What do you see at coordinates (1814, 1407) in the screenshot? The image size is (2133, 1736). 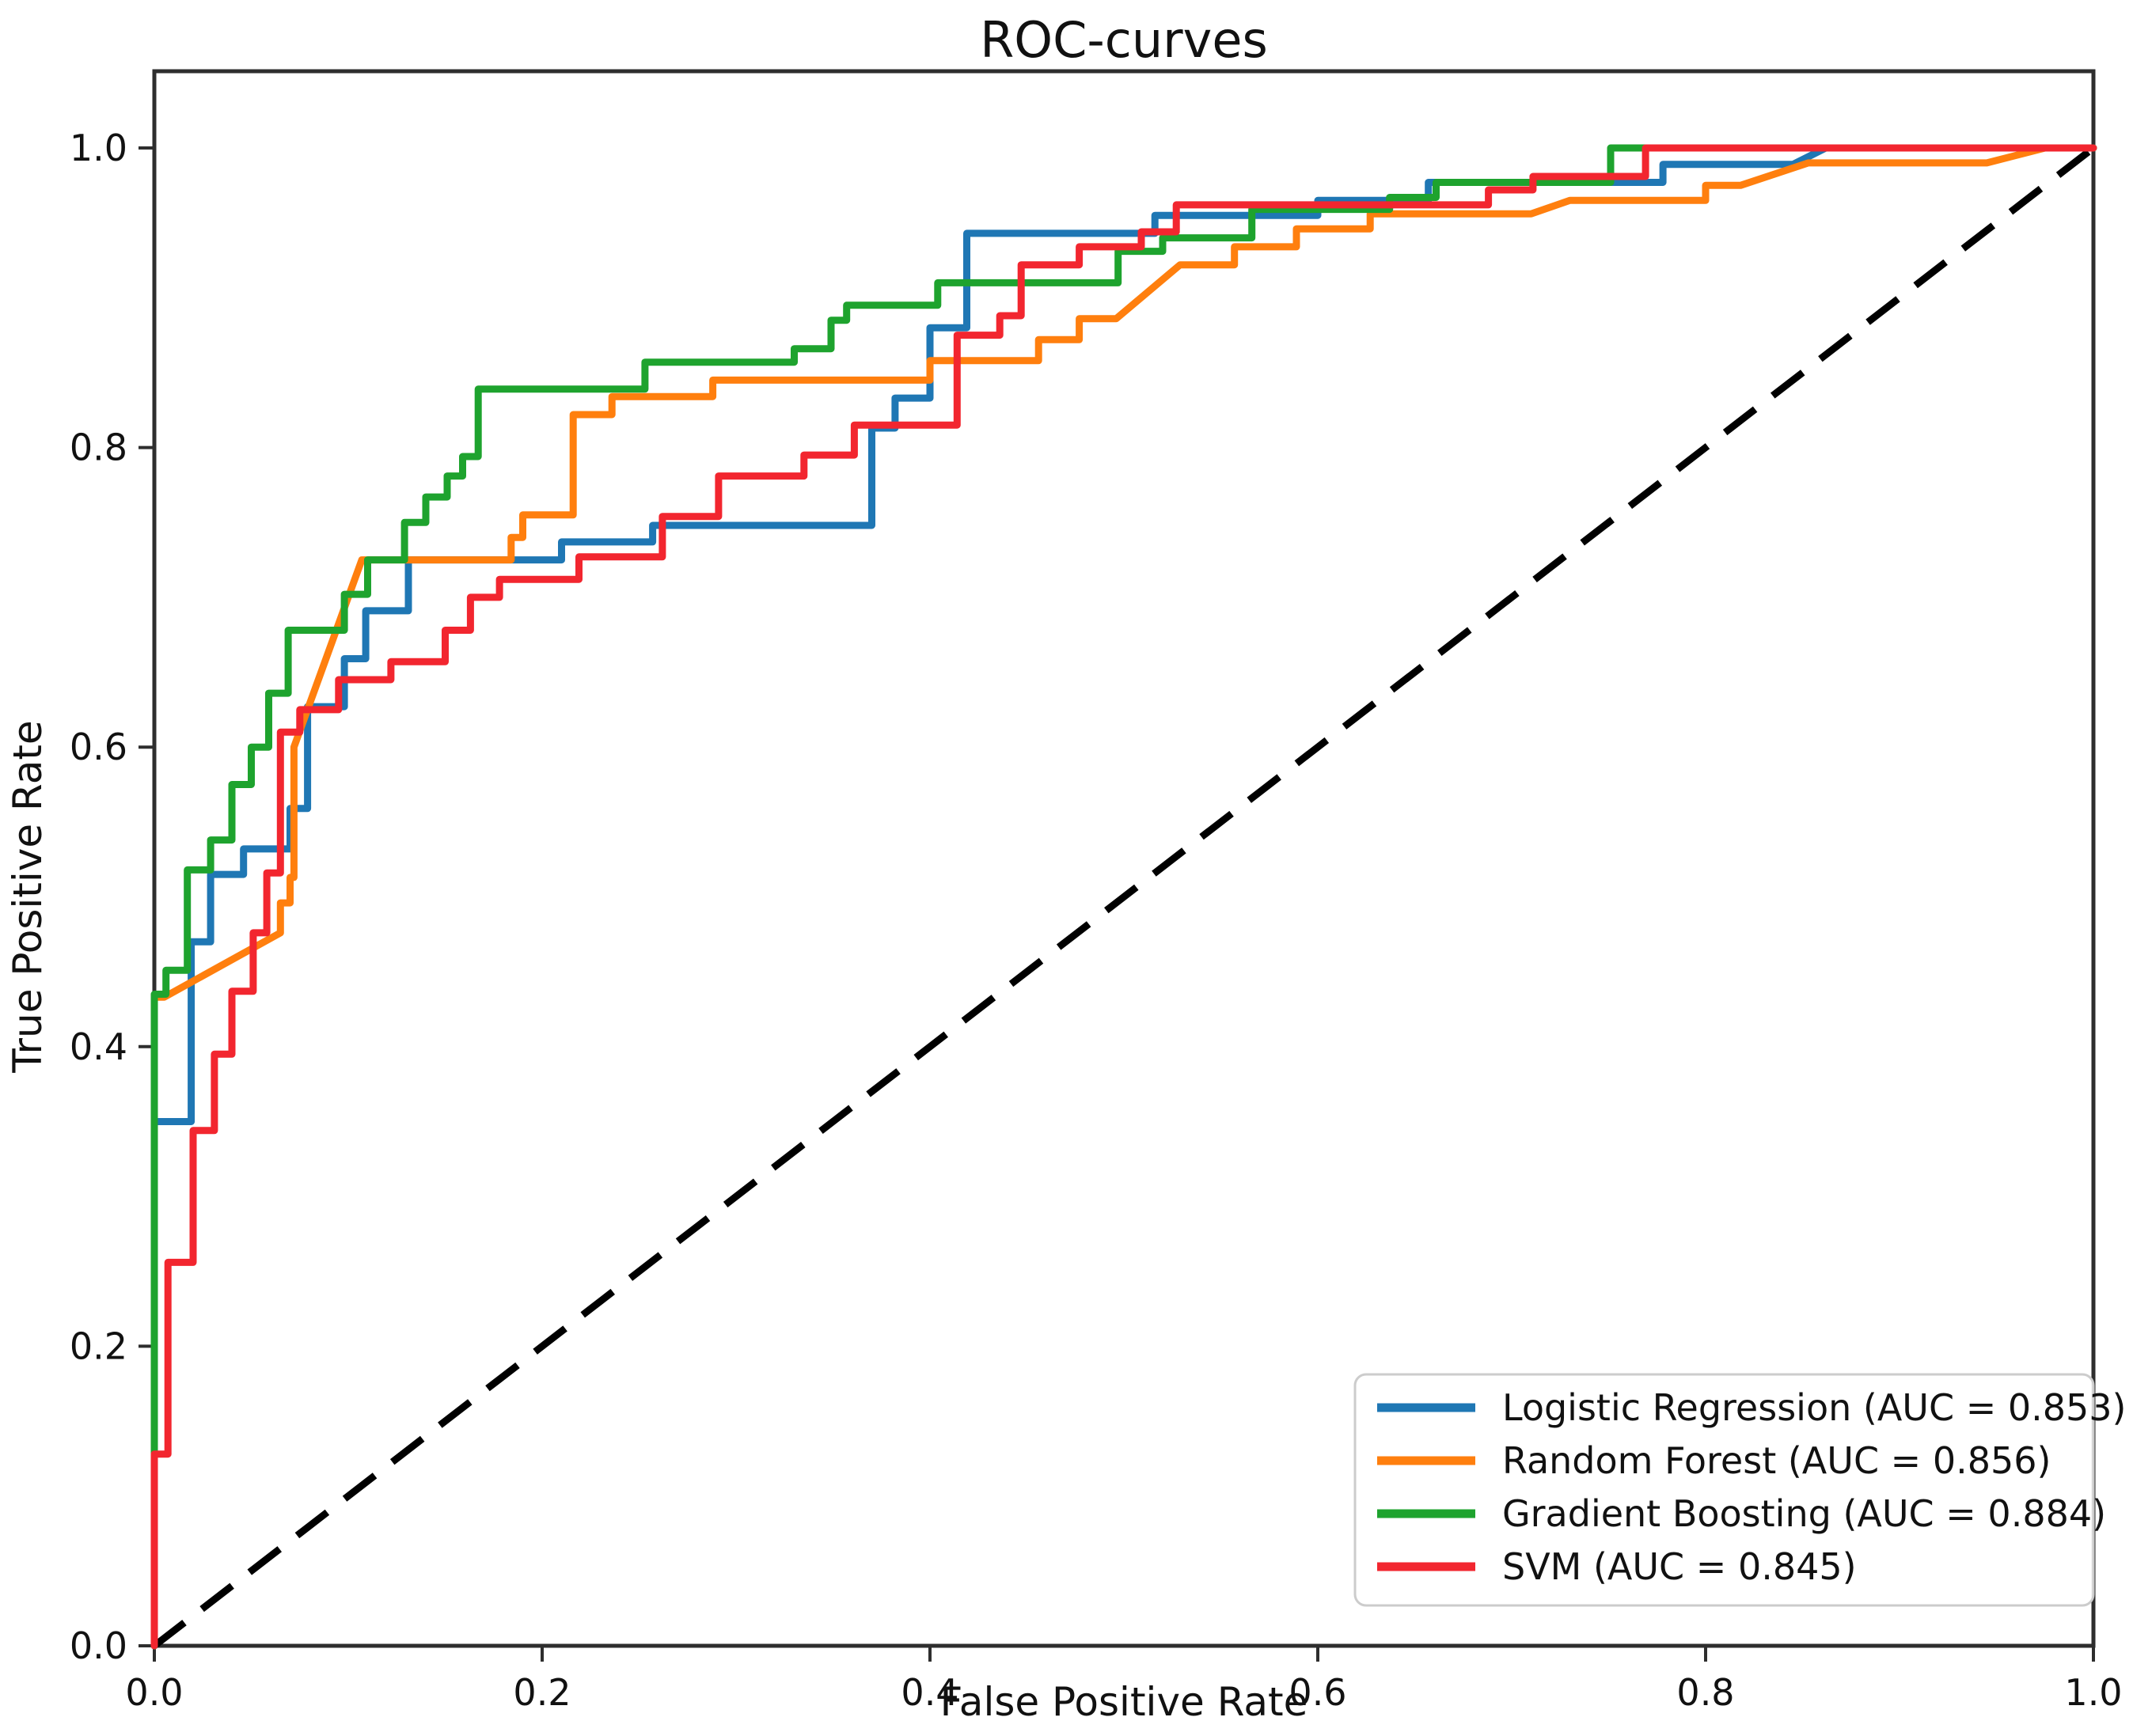 I see `legend-label: Logistic Regression (AUC = 0.853)` at bounding box center [1814, 1407].